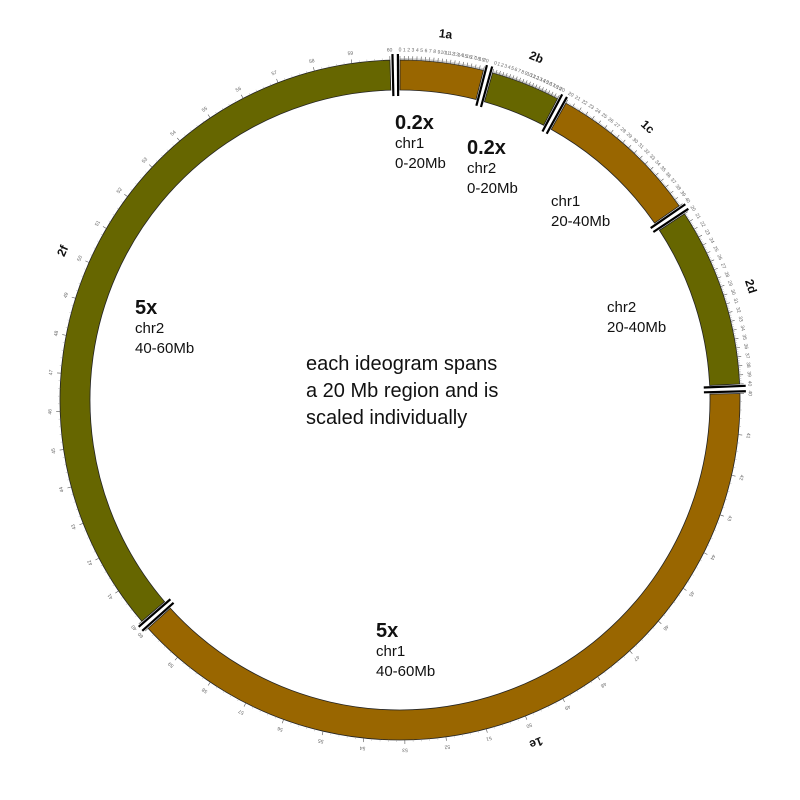 This screenshot has width=800, height=800. Describe the element at coordinates (622, 307) in the screenshot. I see `chromosome-label: chr2` at that location.